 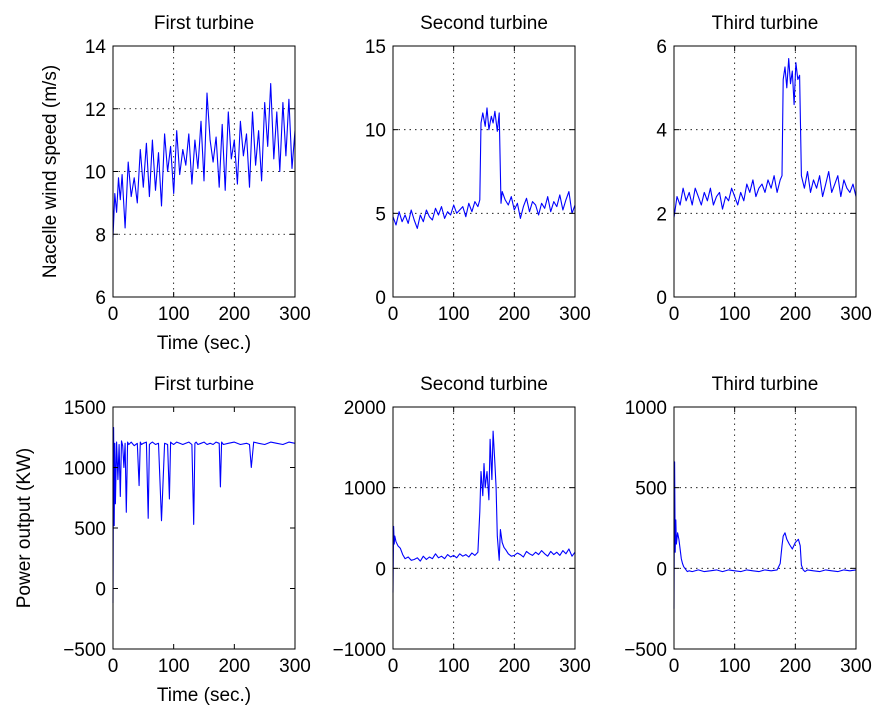 I want to click on y-tick-label: 12, so click(x=95, y=110).